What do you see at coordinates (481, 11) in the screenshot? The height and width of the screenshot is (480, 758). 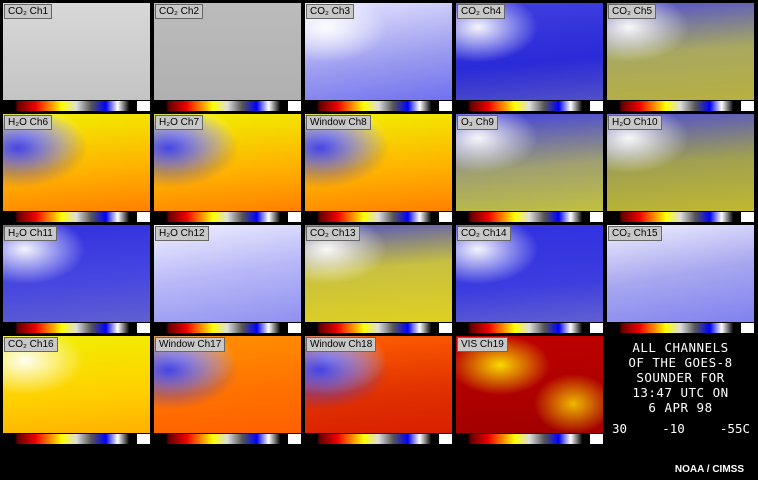 I see `panel-label: CO₂ Ch4` at bounding box center [481, 11].